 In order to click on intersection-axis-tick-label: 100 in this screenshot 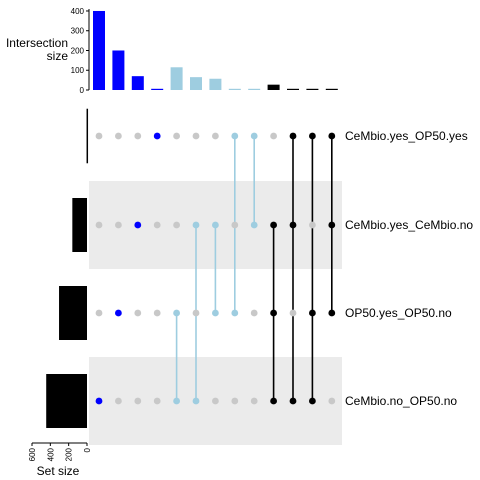, I will do `click(78, 70)`.